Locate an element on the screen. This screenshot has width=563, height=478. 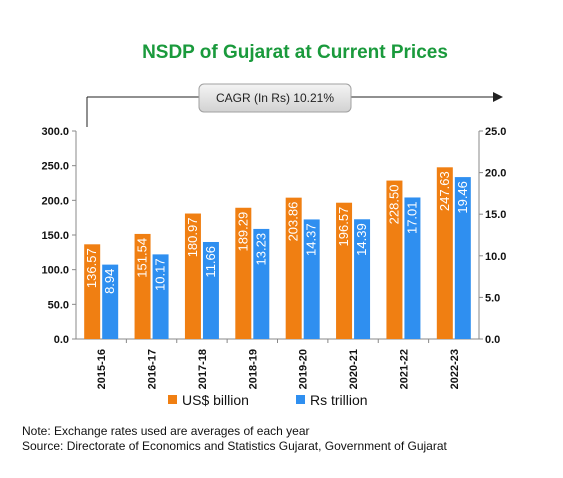
cagr-label: CAGR (In Rs) 10.21% is located at coordinates (275, 98).